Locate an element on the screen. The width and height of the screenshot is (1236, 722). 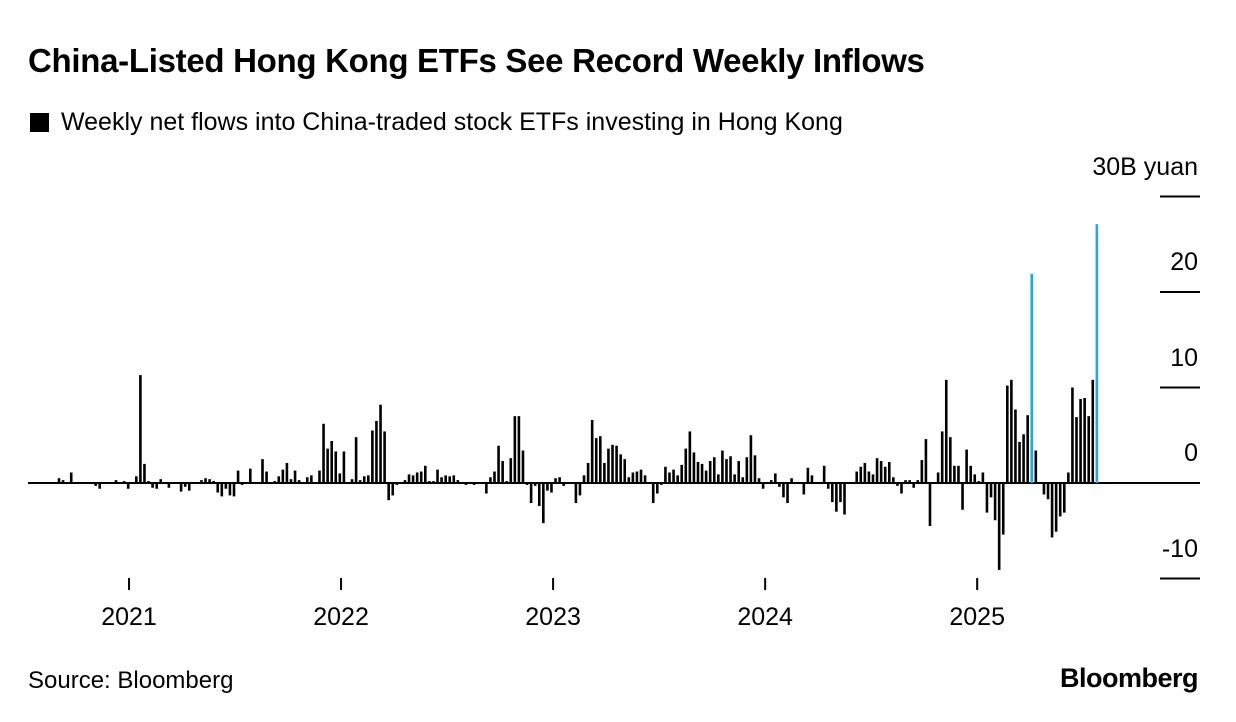
x-tick-label: 2022 is located at coordinates (341, 617).